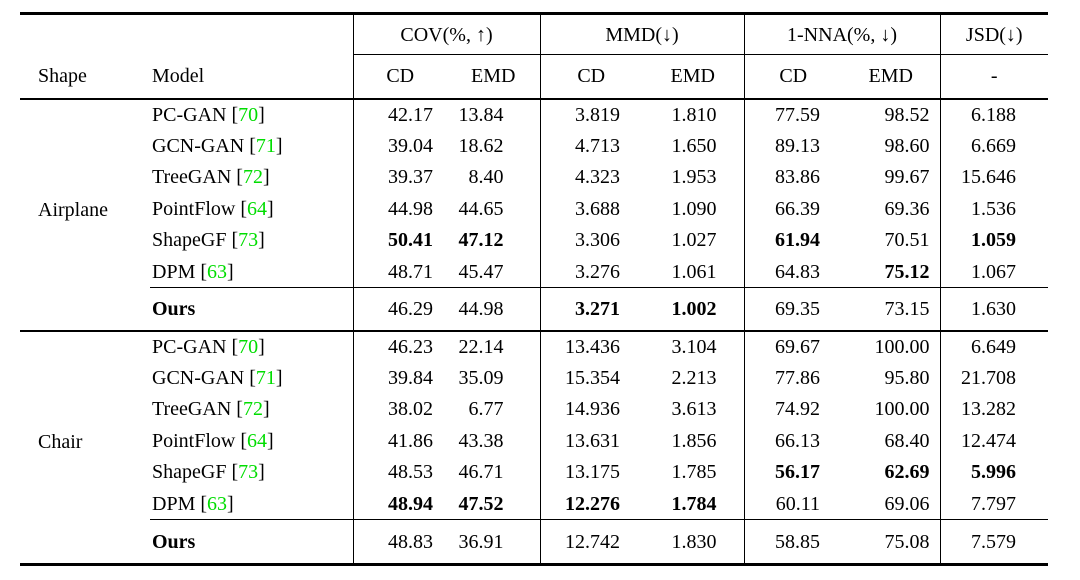 The image size is (1080, 580). What do you see at coordinates (891, 77) in the screenshot?
I see `header-1nna-emd: EMD` at bounding box center [891, 77].